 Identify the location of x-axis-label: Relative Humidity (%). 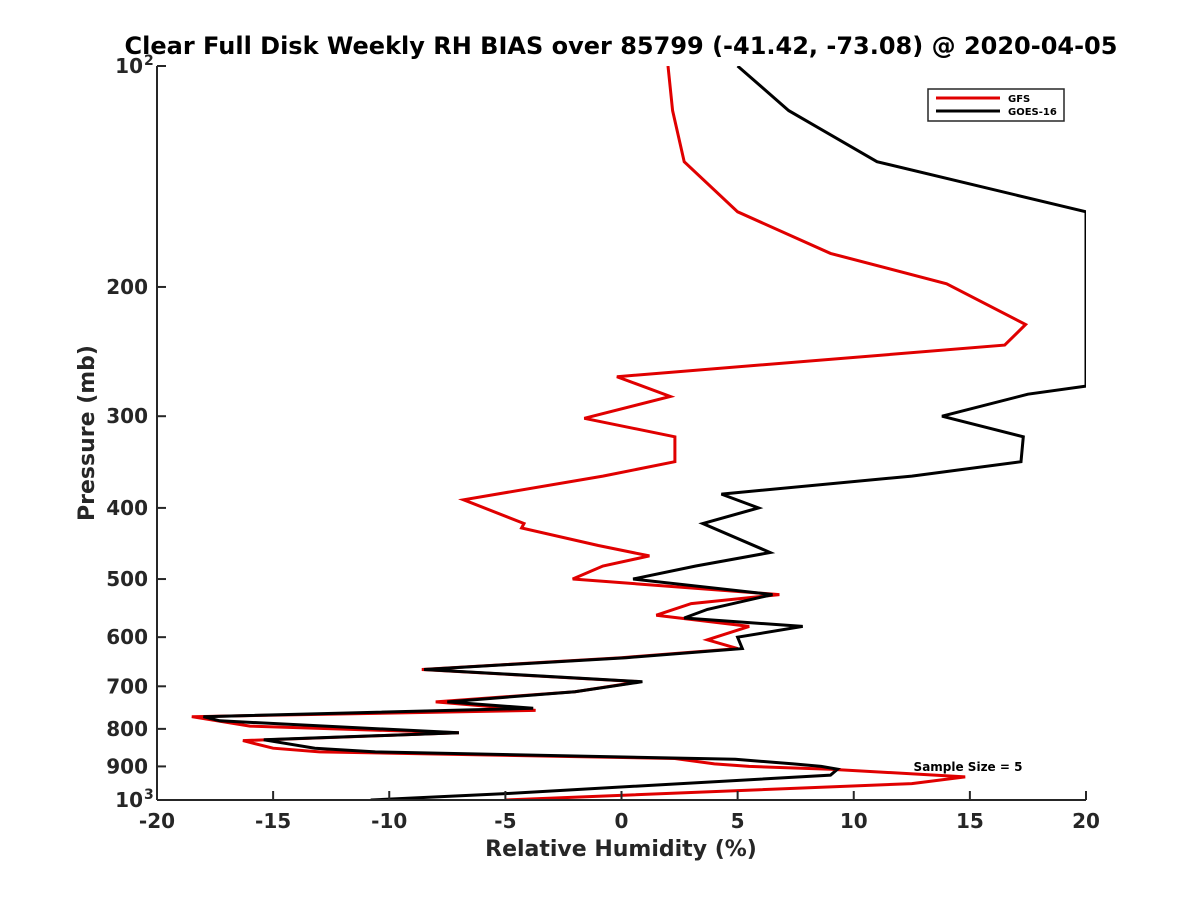
(621, 849).